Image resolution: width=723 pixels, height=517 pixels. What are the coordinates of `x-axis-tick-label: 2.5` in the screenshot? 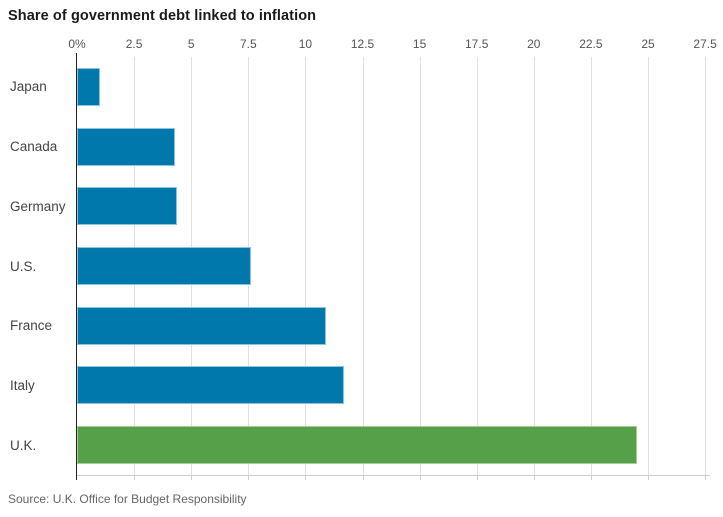 It's located at (134, 44).